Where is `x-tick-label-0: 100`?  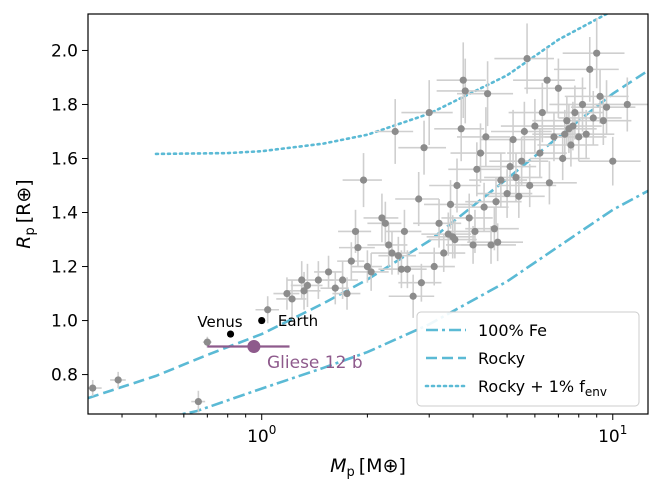 x-tick-label-0: 100 is located at coordinates (261, 435).